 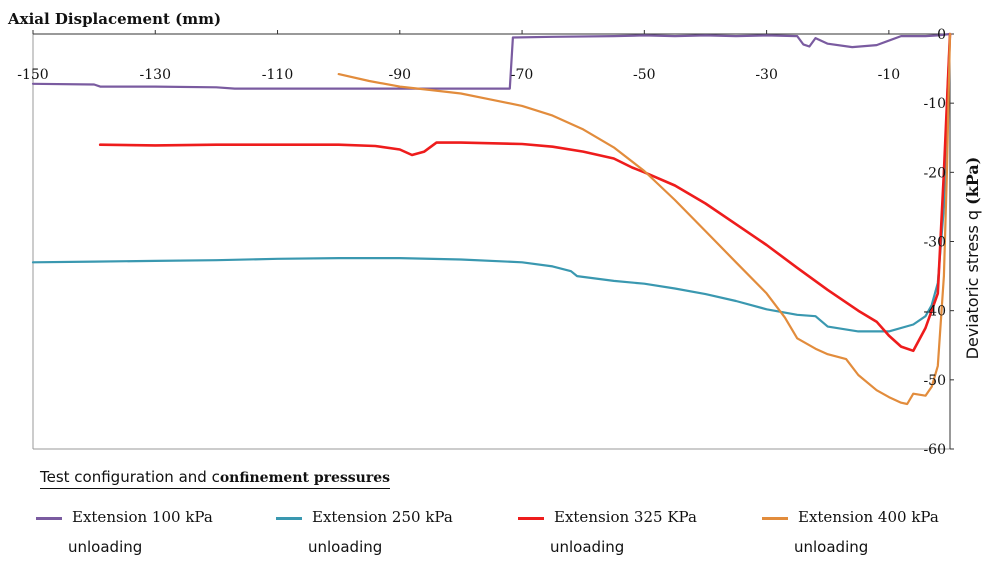 I want to click on x-tick-label: -90, so click(x=400, y=75).